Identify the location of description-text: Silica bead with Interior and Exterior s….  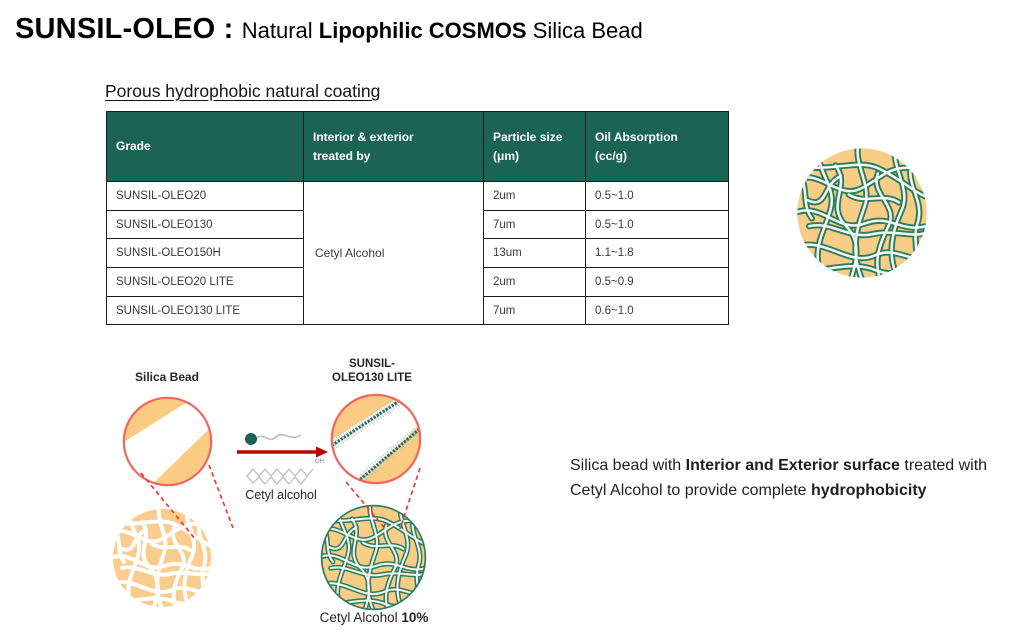
(778, 478).